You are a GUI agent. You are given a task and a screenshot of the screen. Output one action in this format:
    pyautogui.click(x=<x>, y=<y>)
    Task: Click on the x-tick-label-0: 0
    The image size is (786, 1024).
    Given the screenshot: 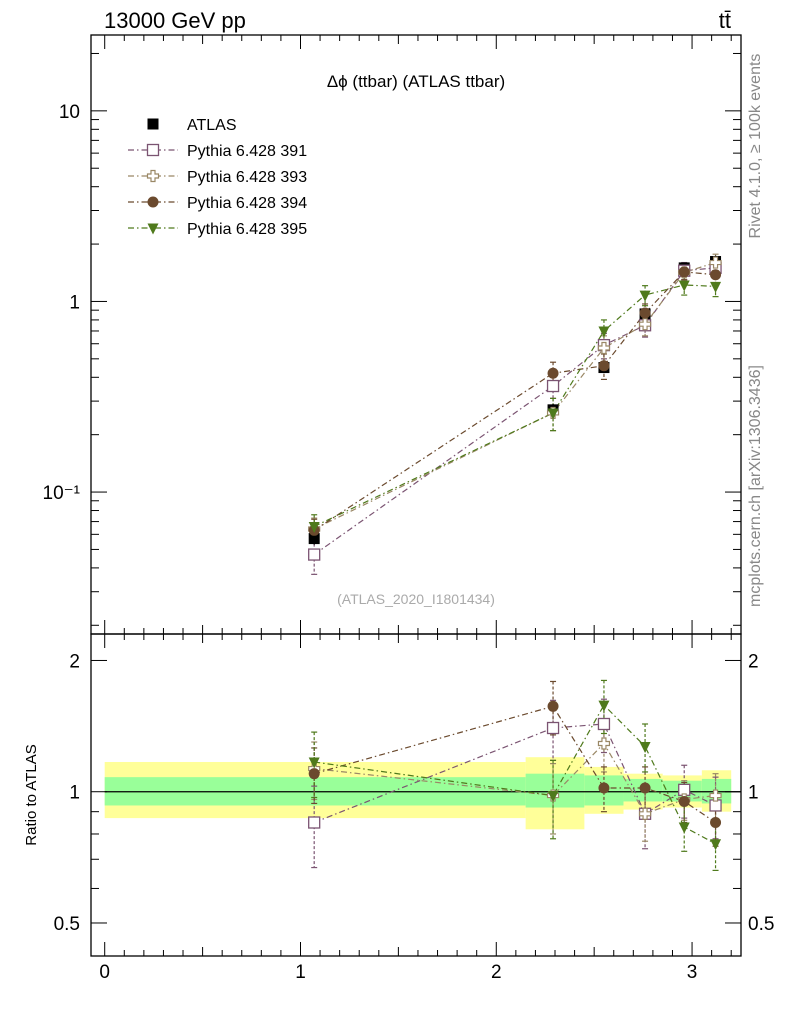 What is the action you would take?
    pyautogui.click(x=104, y=972)
    